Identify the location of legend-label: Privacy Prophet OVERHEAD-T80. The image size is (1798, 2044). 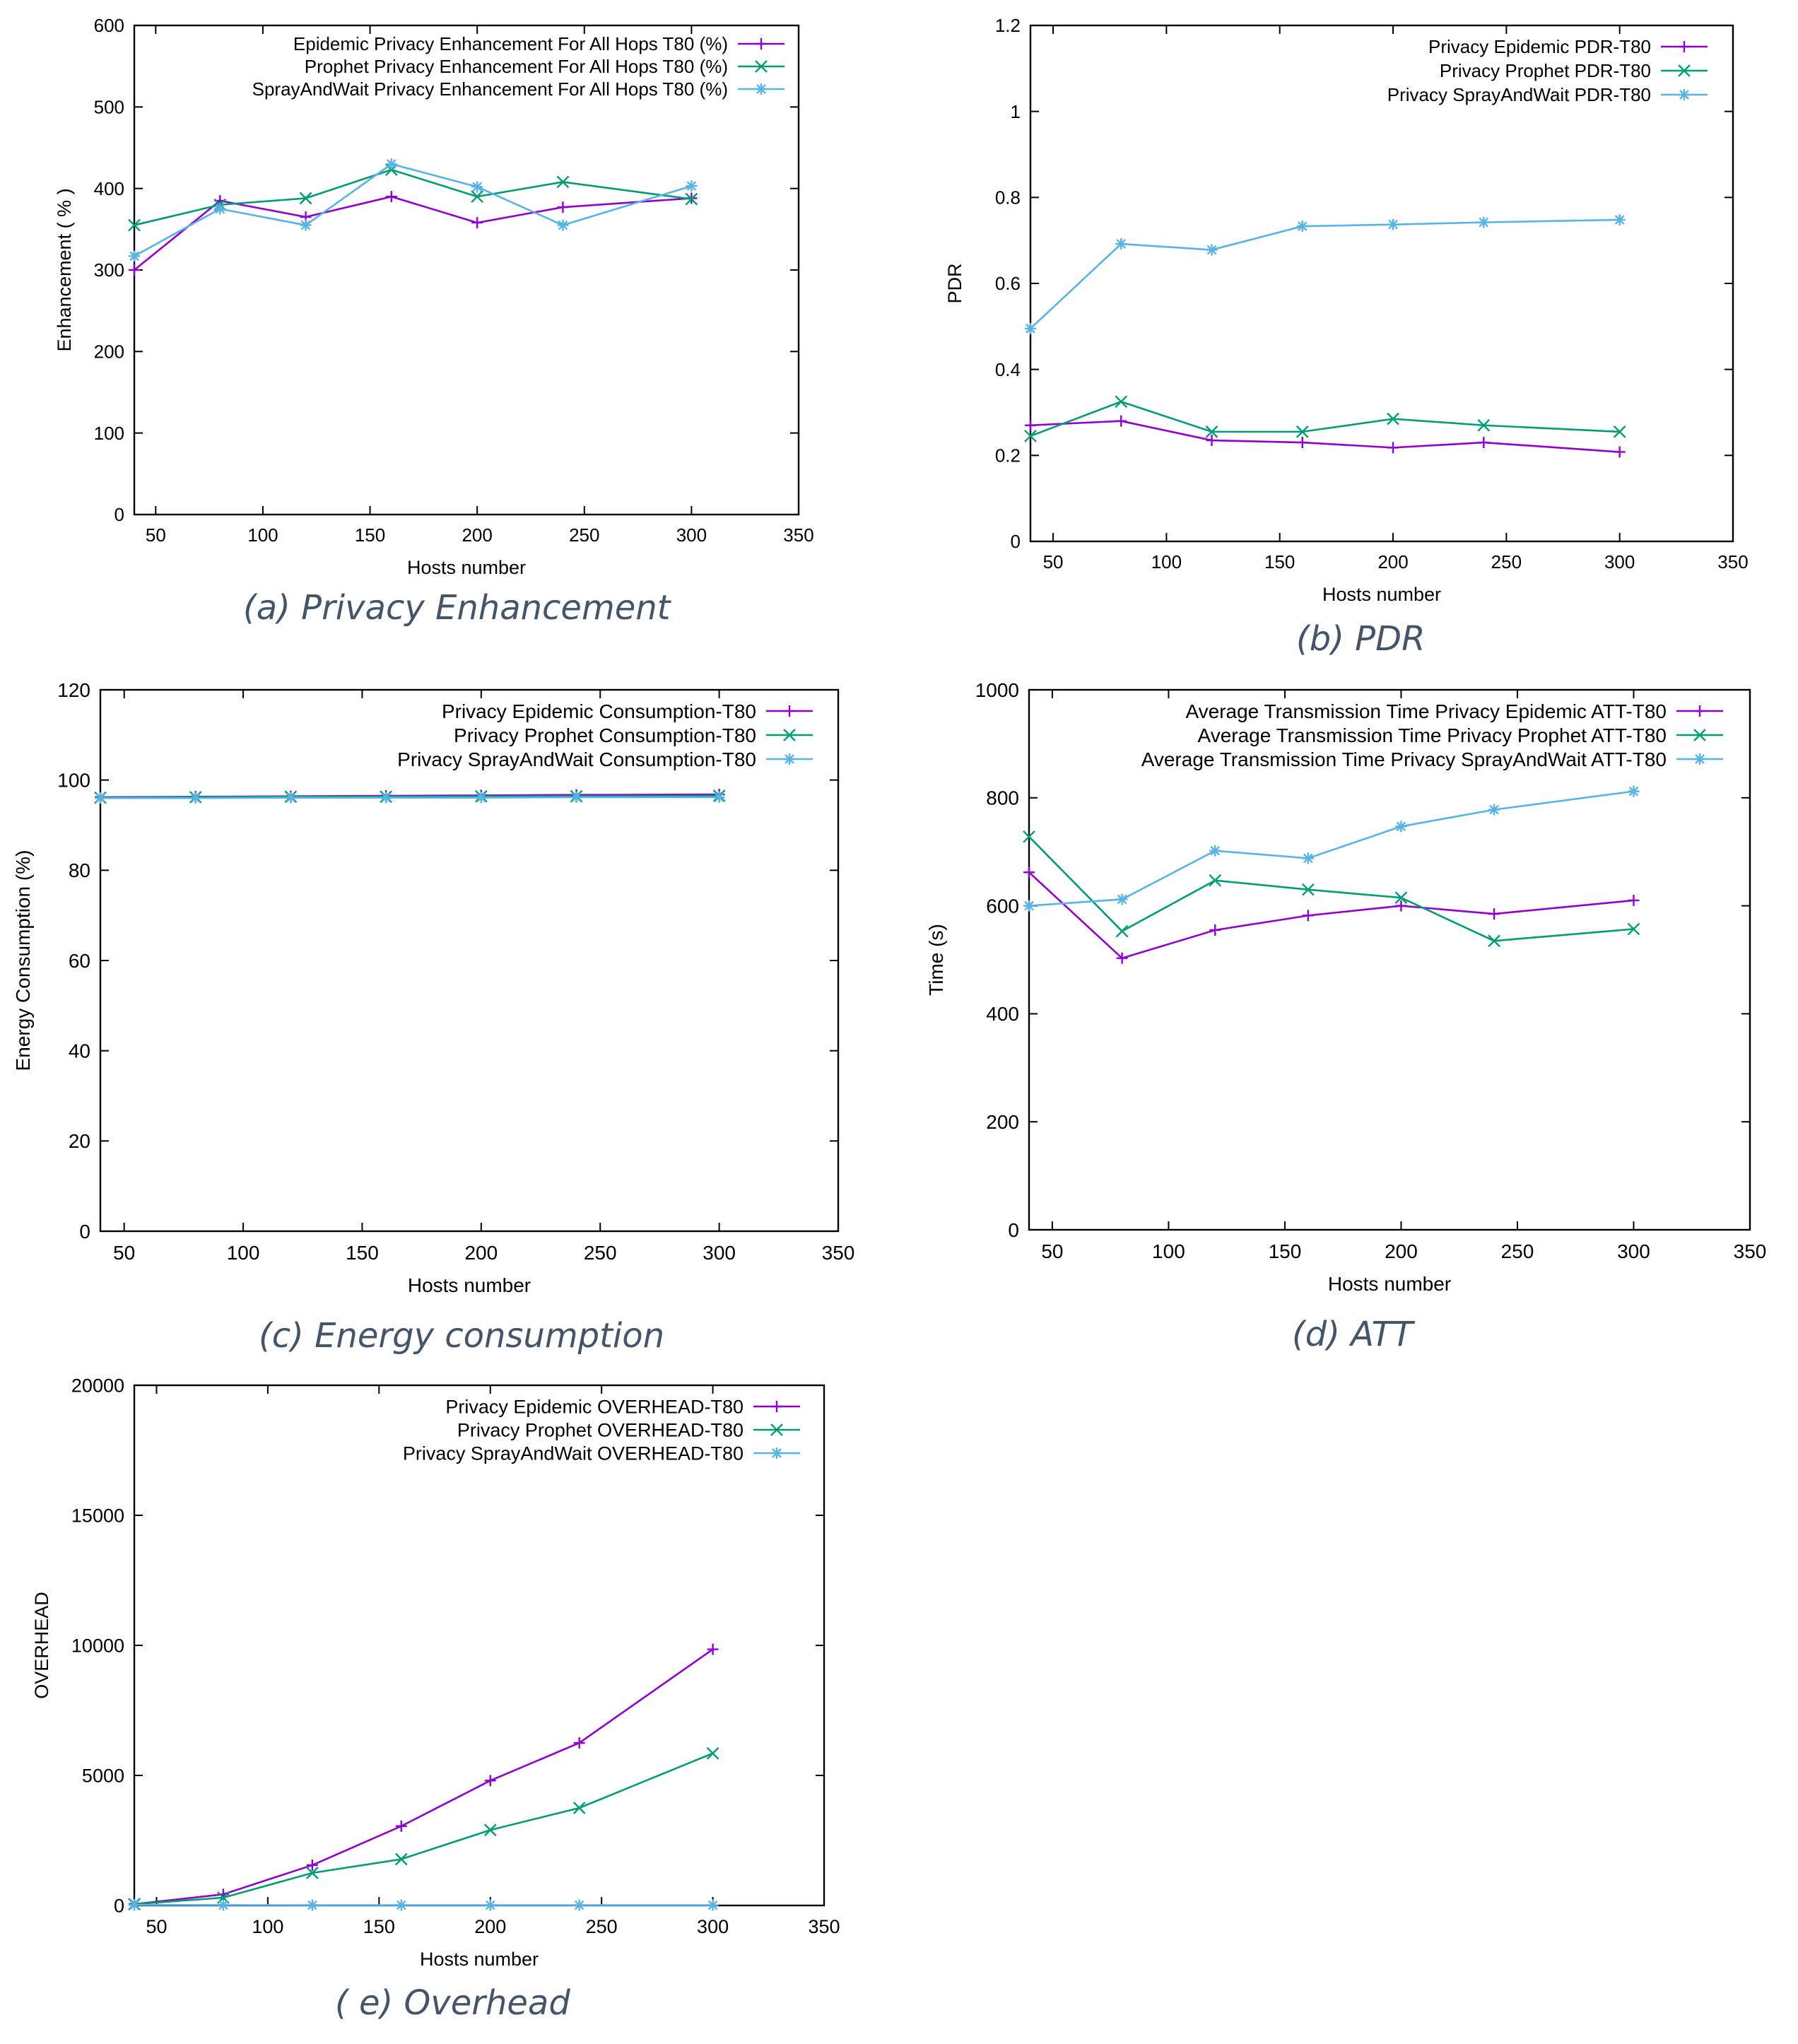
(600, 1429).